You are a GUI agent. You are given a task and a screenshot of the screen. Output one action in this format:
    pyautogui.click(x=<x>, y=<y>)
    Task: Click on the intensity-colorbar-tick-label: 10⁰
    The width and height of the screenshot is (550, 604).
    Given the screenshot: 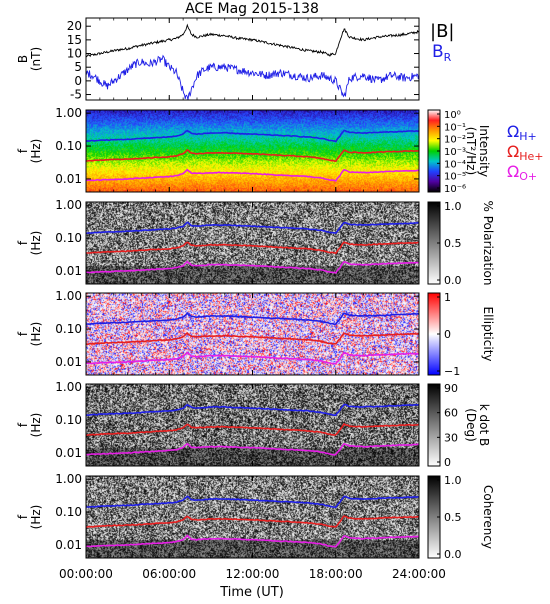 What is the action you would take?
    pyautogui.click(x=452, y=115)
    